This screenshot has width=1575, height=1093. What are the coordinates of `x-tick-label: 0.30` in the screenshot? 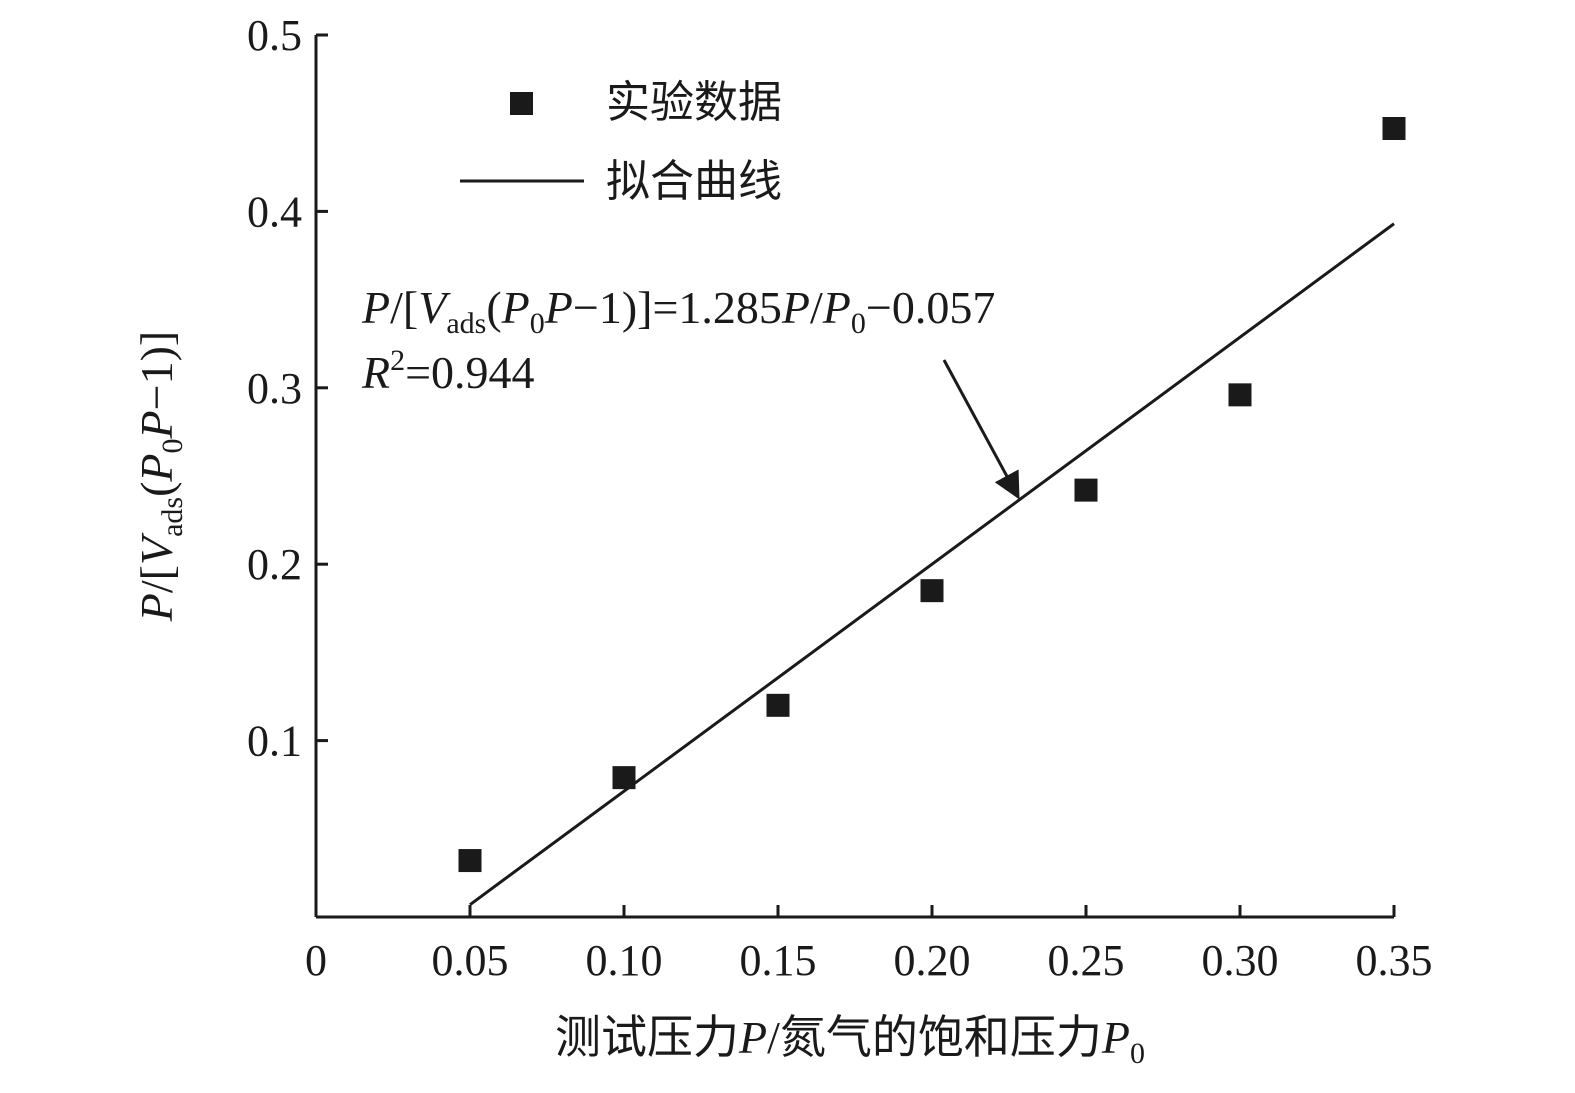 It's located at (1240, 960).